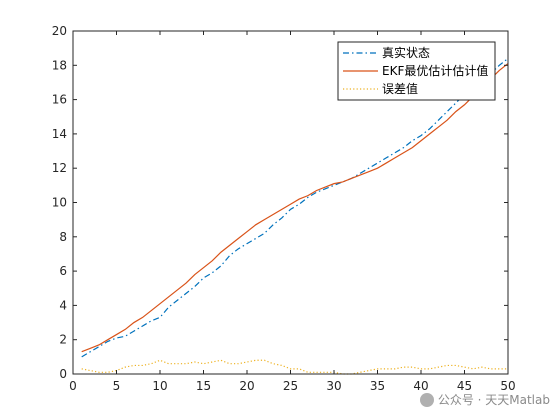  Describe the element at coordinates (63, 271) in the screenshot. I see `y-tick-label: 6` at that location.